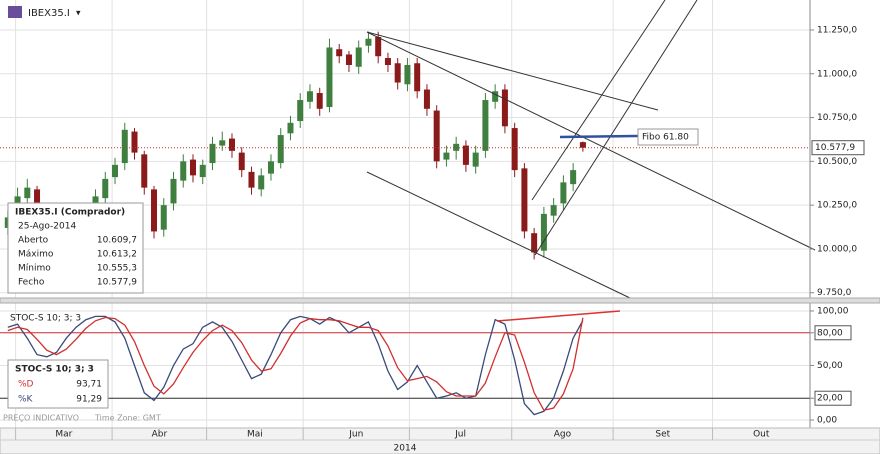 This screenshot has width=880, height=454. I want to click on info-date: 25-Ago-2014, so click(47, 227).